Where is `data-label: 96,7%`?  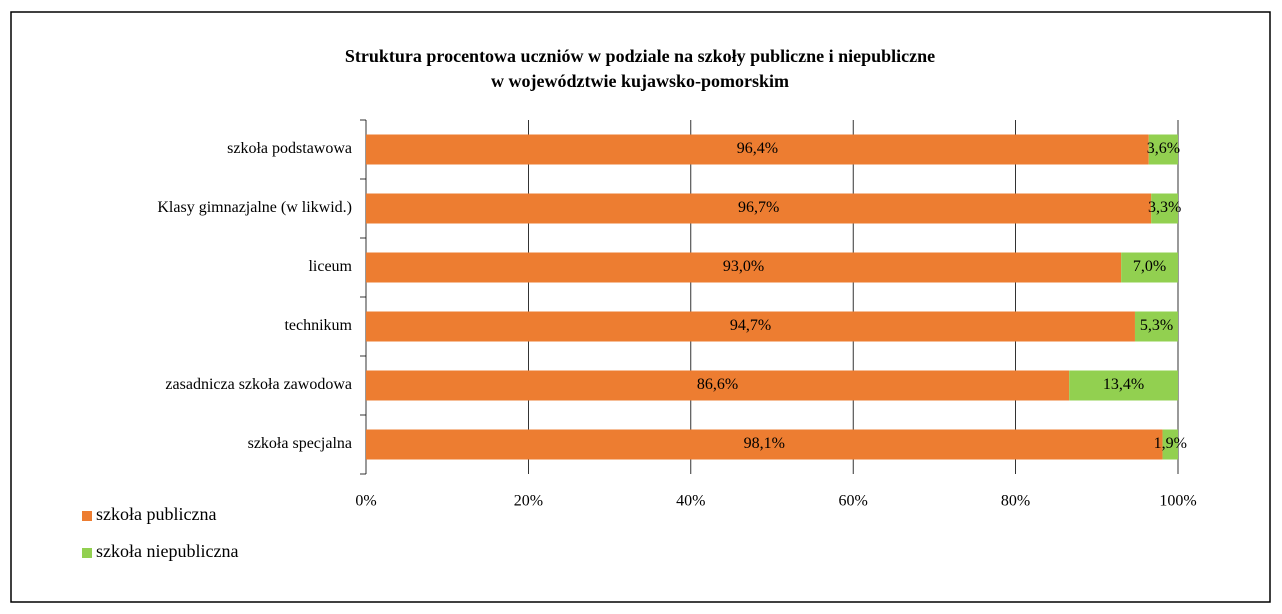
data-label: 96,7% is located at coordinates (758, 207).